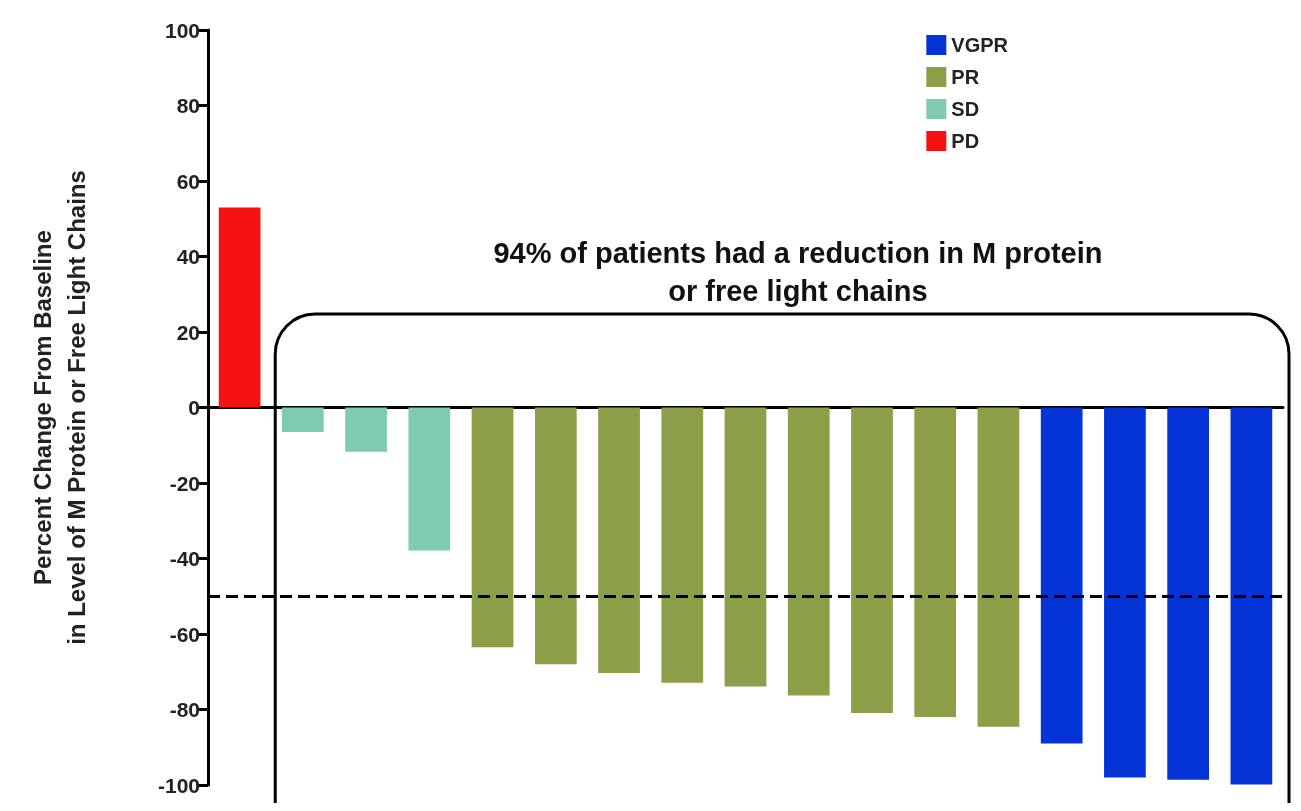 The image size is (1301, 811). Describe the element at coordinates (178, 785) in the screenshot. I see `y-tick-label: -100` at that location.